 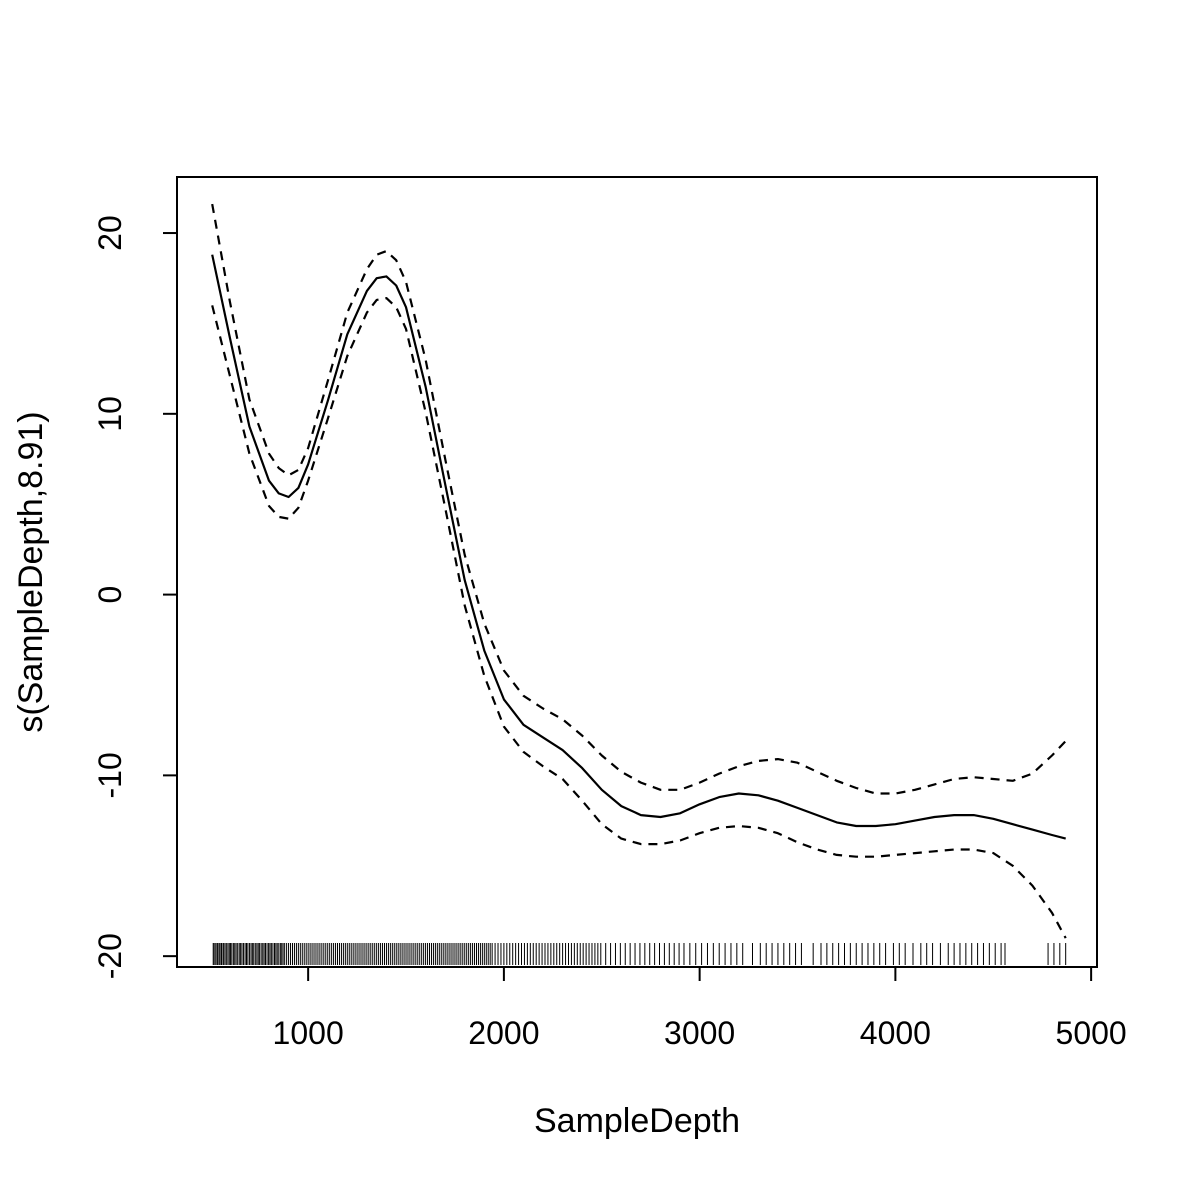 What do you see at coordinates (110, 775) in the screenshot?
I see `y-tick-label: -10` at bounding box center [110, 775].